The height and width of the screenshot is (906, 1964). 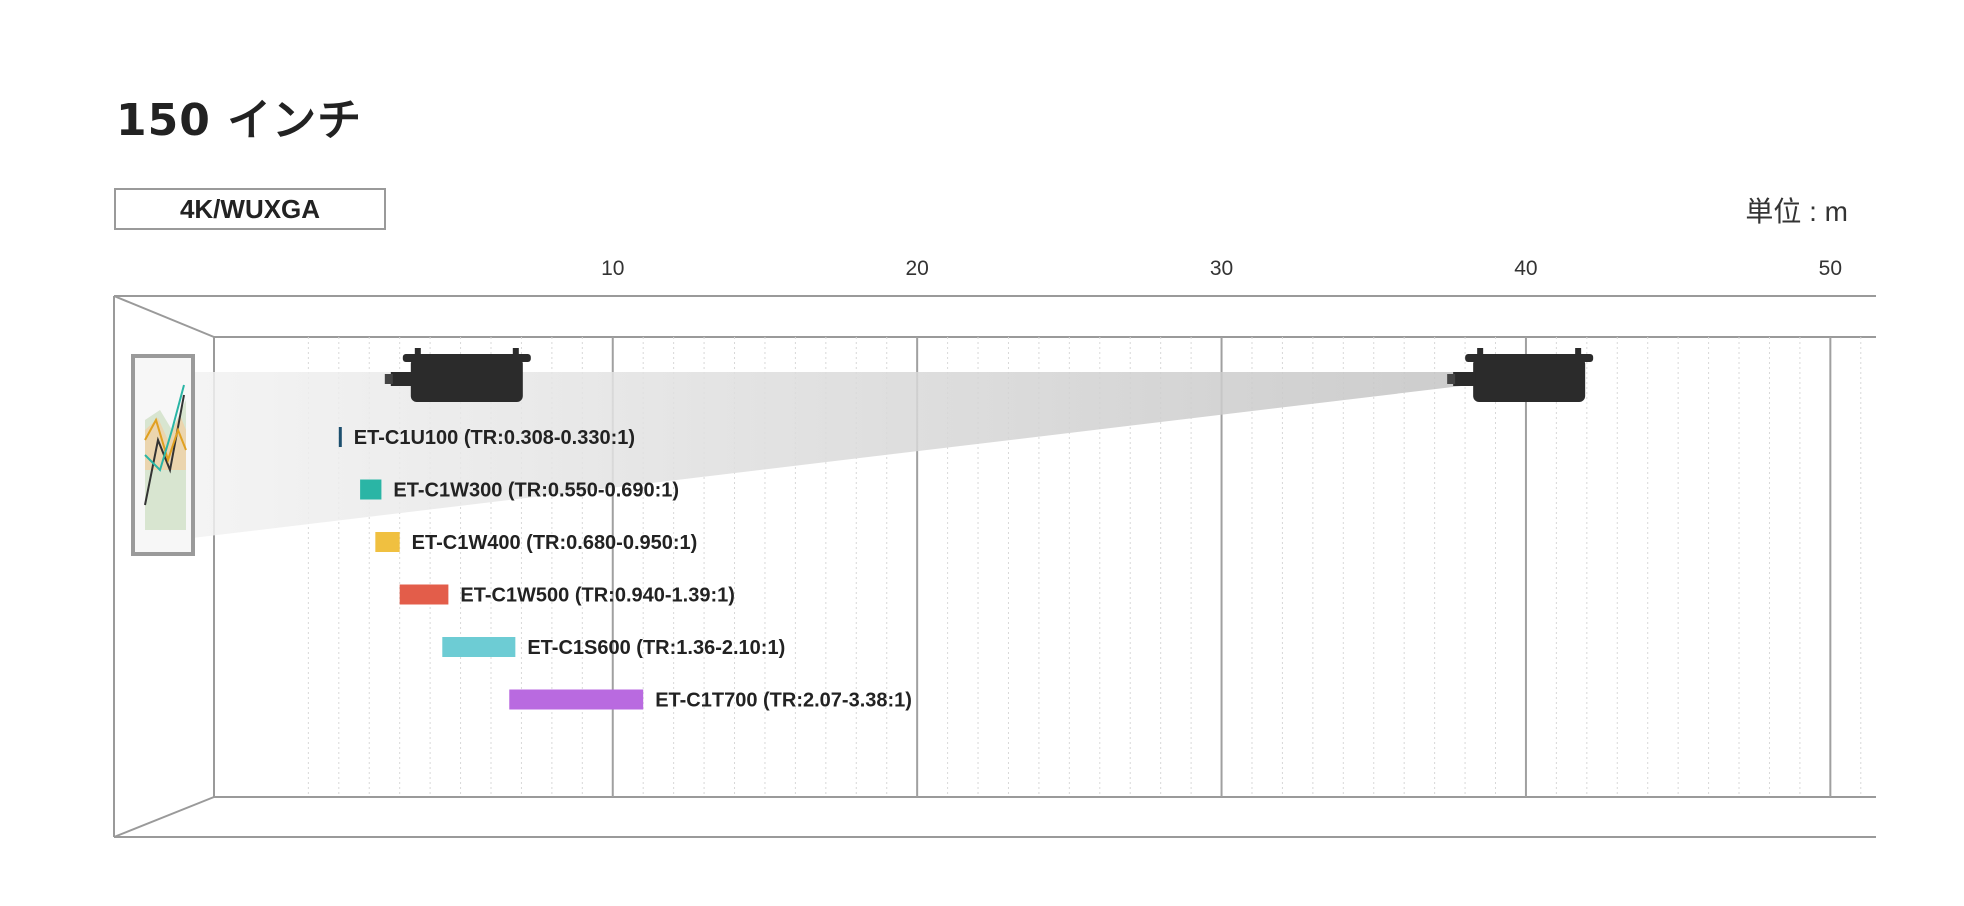 I want to click on page-title: 150 インチ, so click(x=239, y=120).